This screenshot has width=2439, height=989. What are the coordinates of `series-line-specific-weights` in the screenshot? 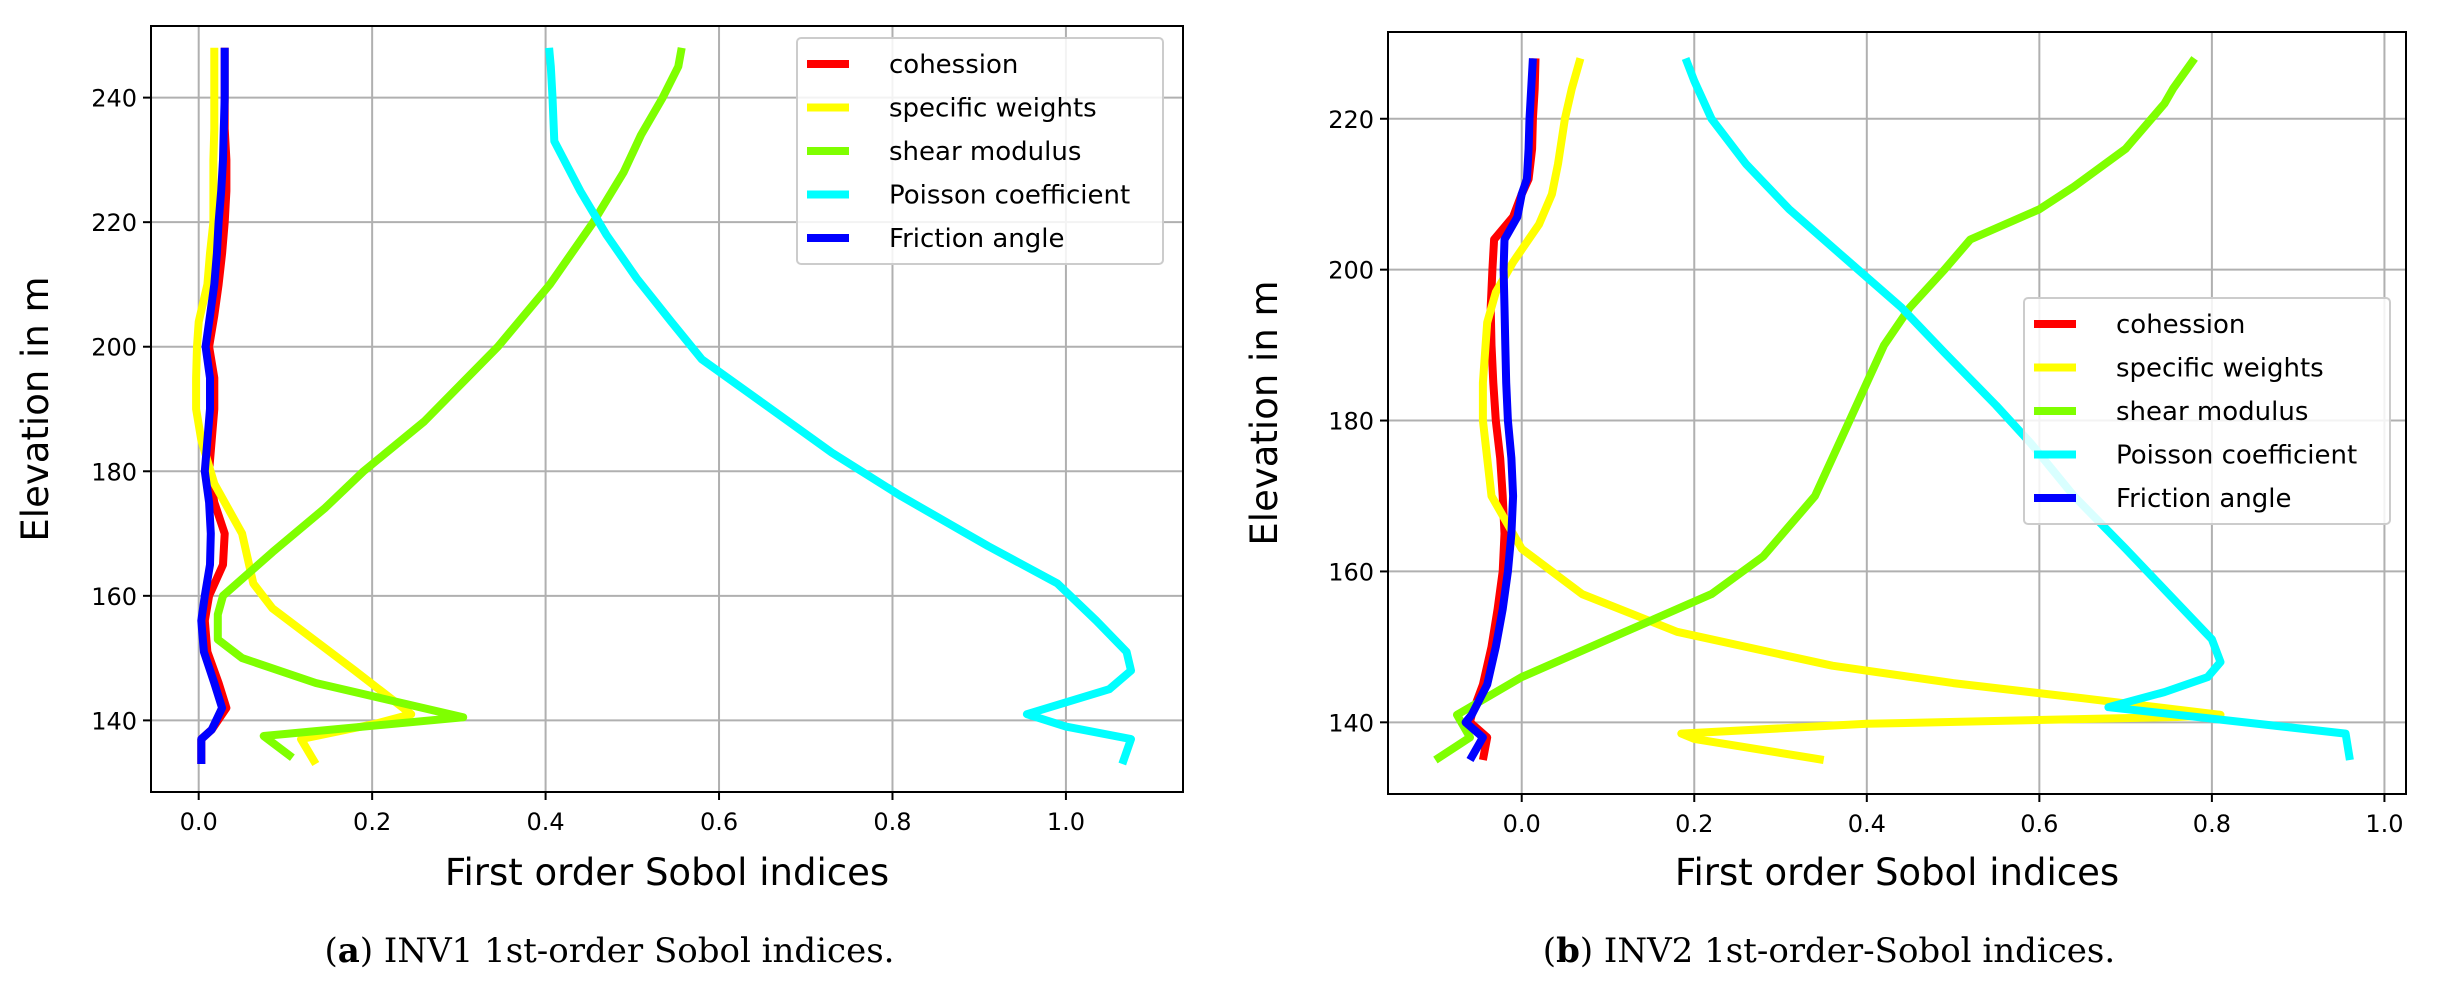 It's located at (304, 407).